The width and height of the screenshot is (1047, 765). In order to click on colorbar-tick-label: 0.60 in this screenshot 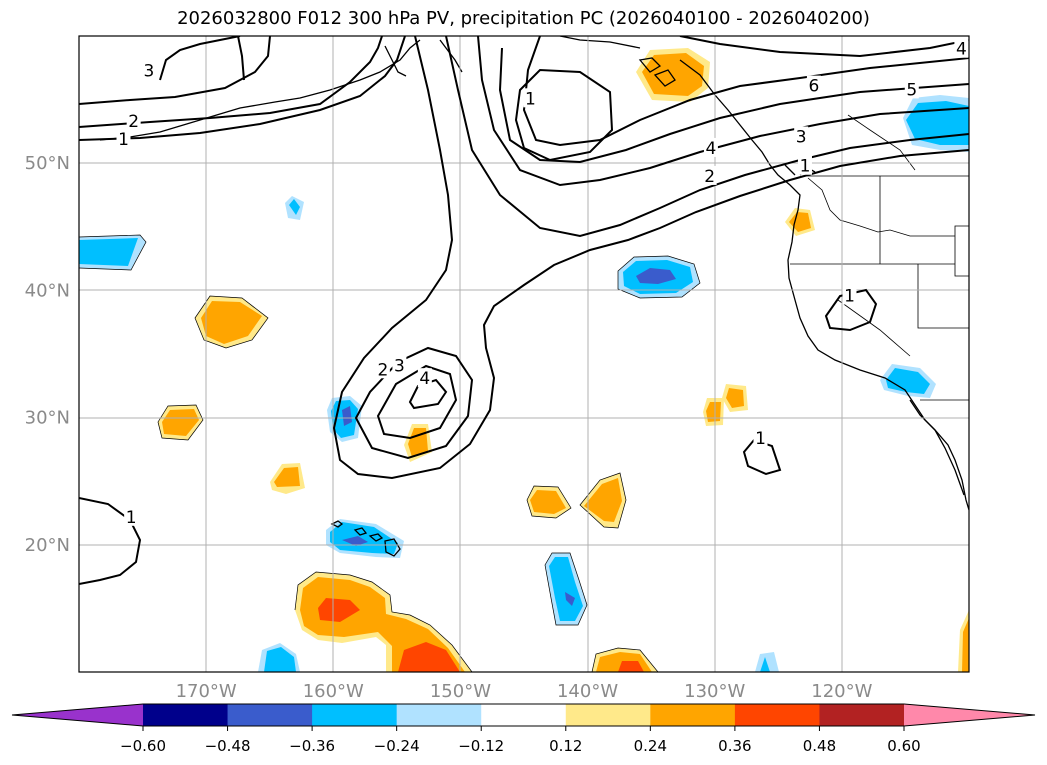, I will do `click(903, 746)`.